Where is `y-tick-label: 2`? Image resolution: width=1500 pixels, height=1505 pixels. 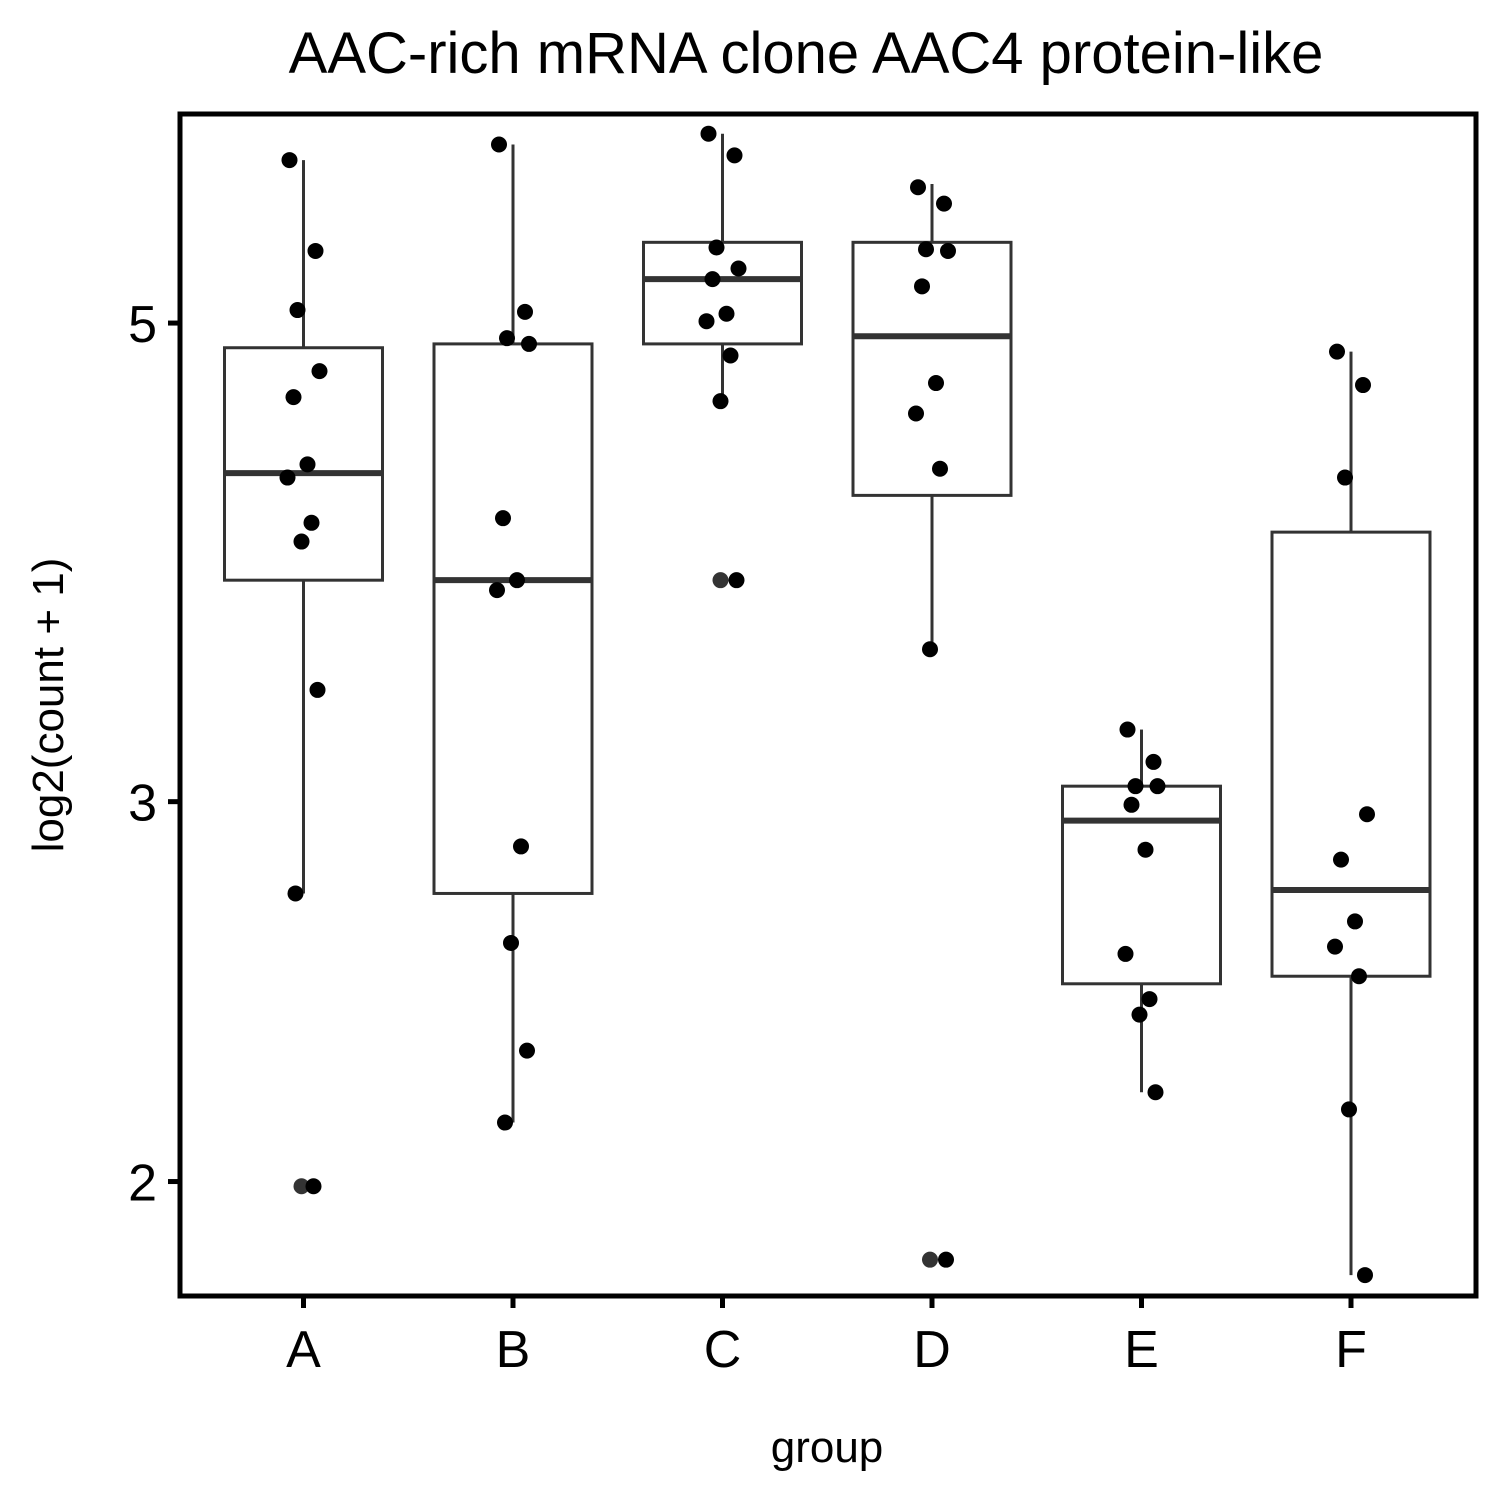
y-tick-label: 2 is located at coordinates (142, 1184).